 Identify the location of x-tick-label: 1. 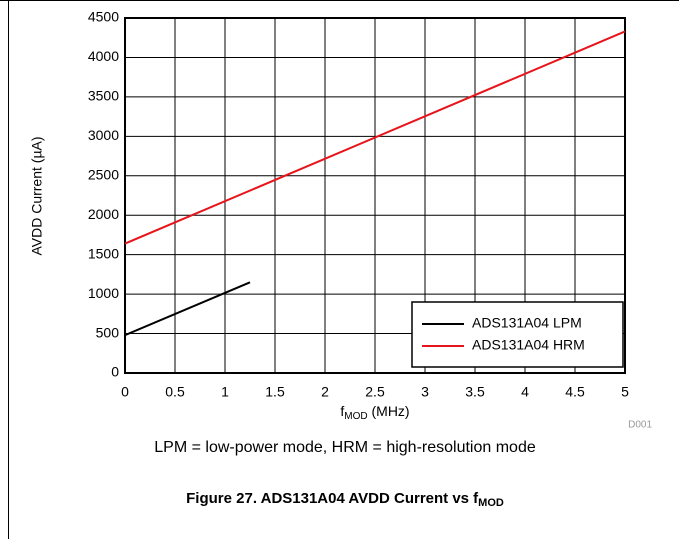
(225, 392).